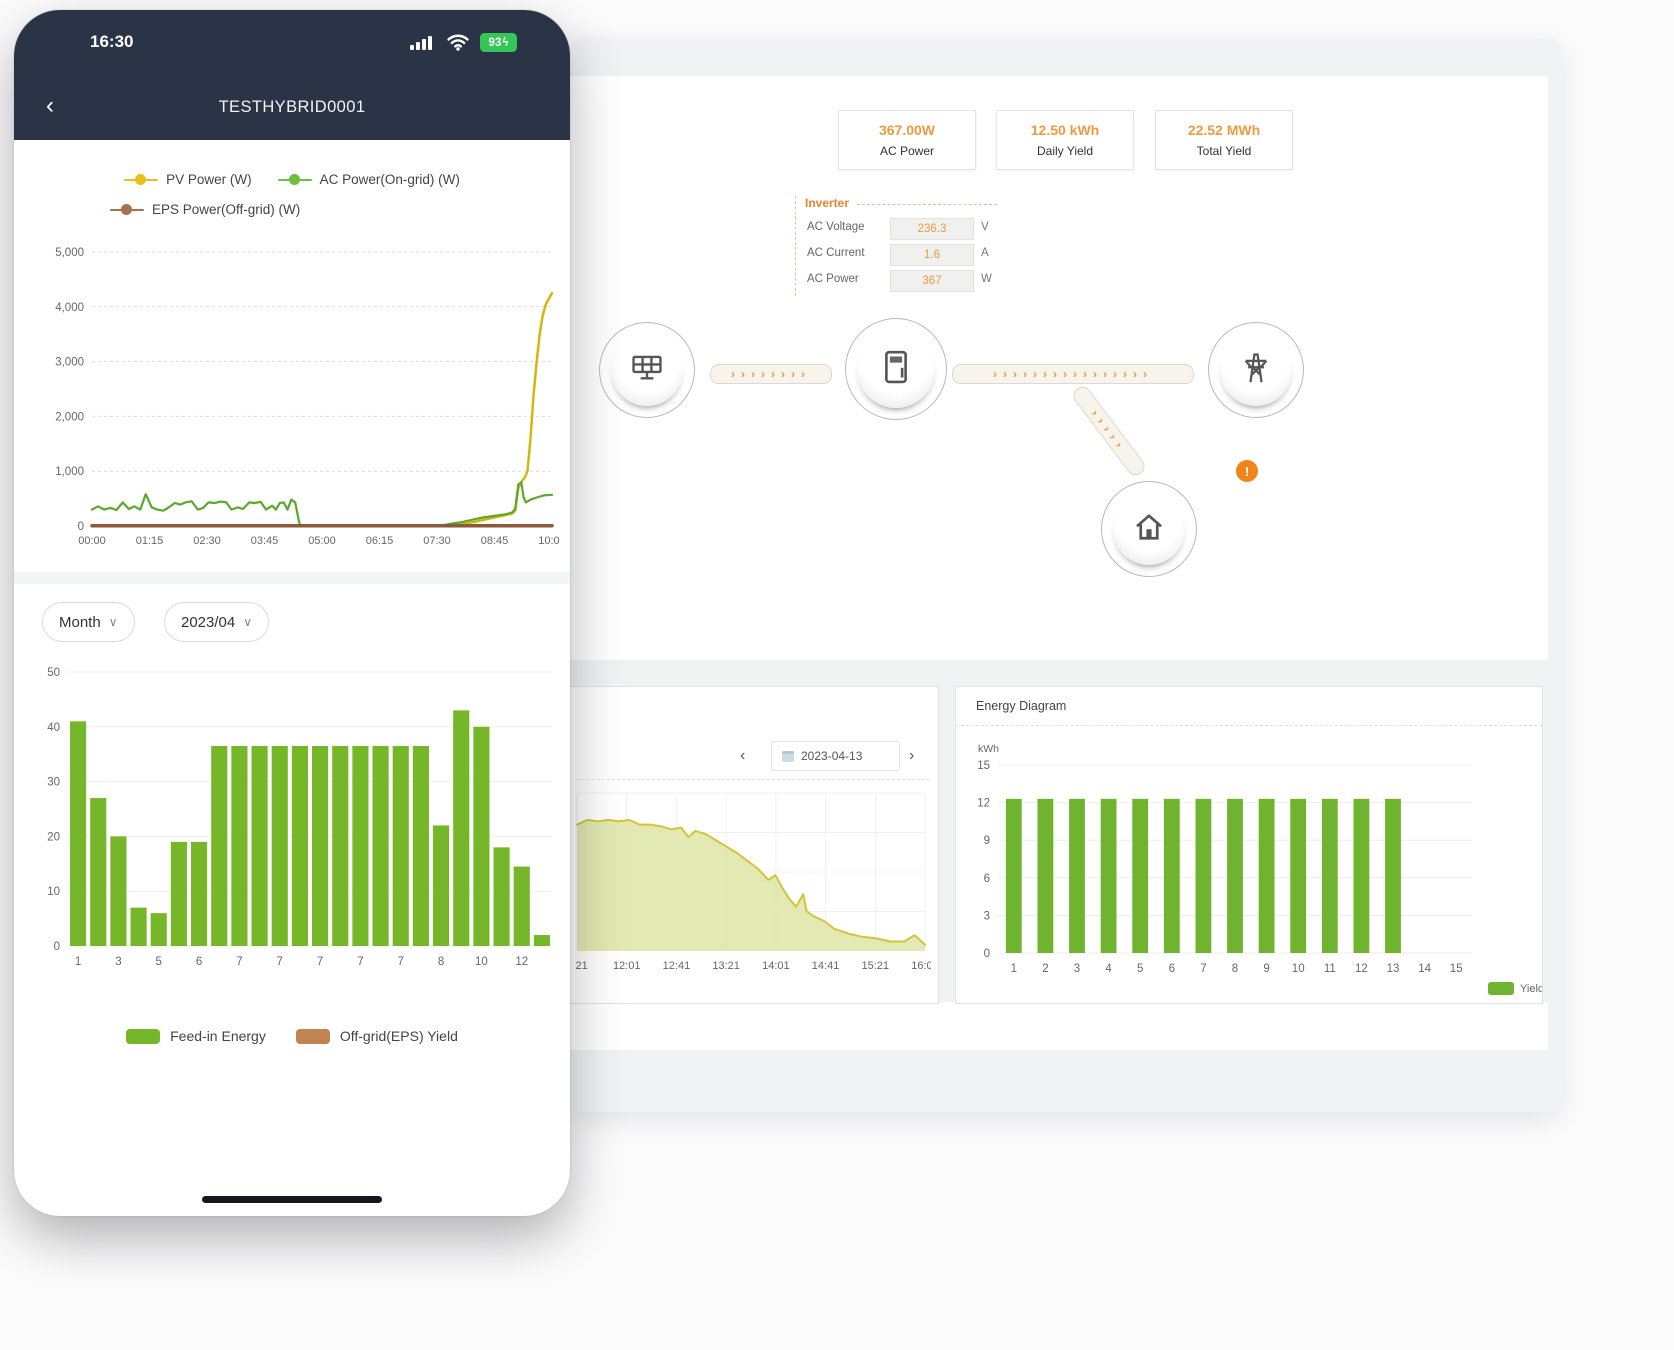 The height and width of the screenshot is (1350, 1674). Describe the element at coordinates (207, 541) in the screenshot. I see `svg-text: 02:30` at that location.